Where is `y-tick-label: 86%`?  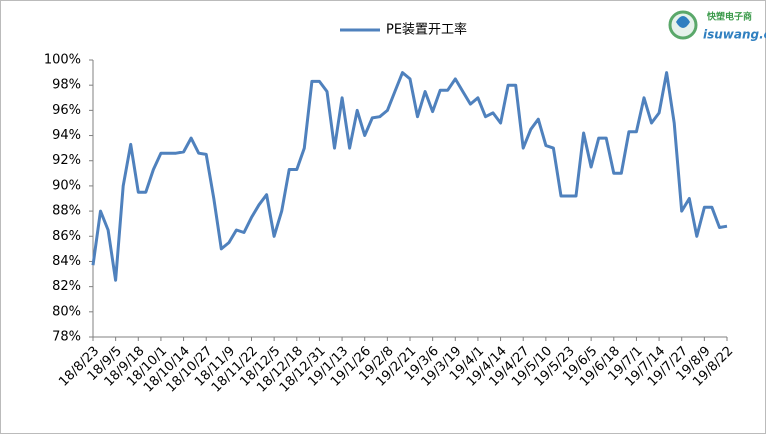
y-tick-label: 86% is located at coordinates (66, 236).